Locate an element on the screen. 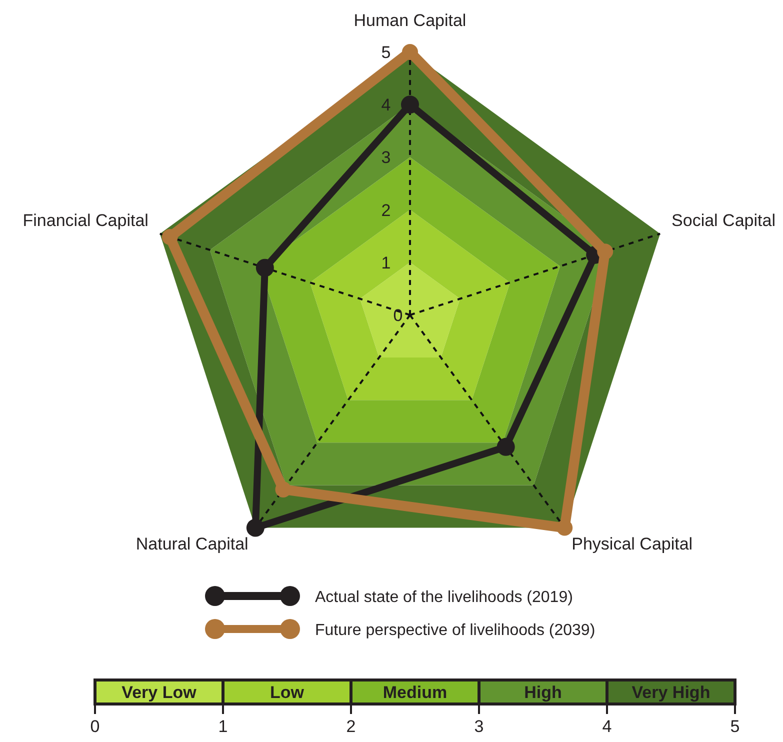 The height and width of the screenshot is (742, 783). y-tick-label: 2 is located at coordinates (386, 210).